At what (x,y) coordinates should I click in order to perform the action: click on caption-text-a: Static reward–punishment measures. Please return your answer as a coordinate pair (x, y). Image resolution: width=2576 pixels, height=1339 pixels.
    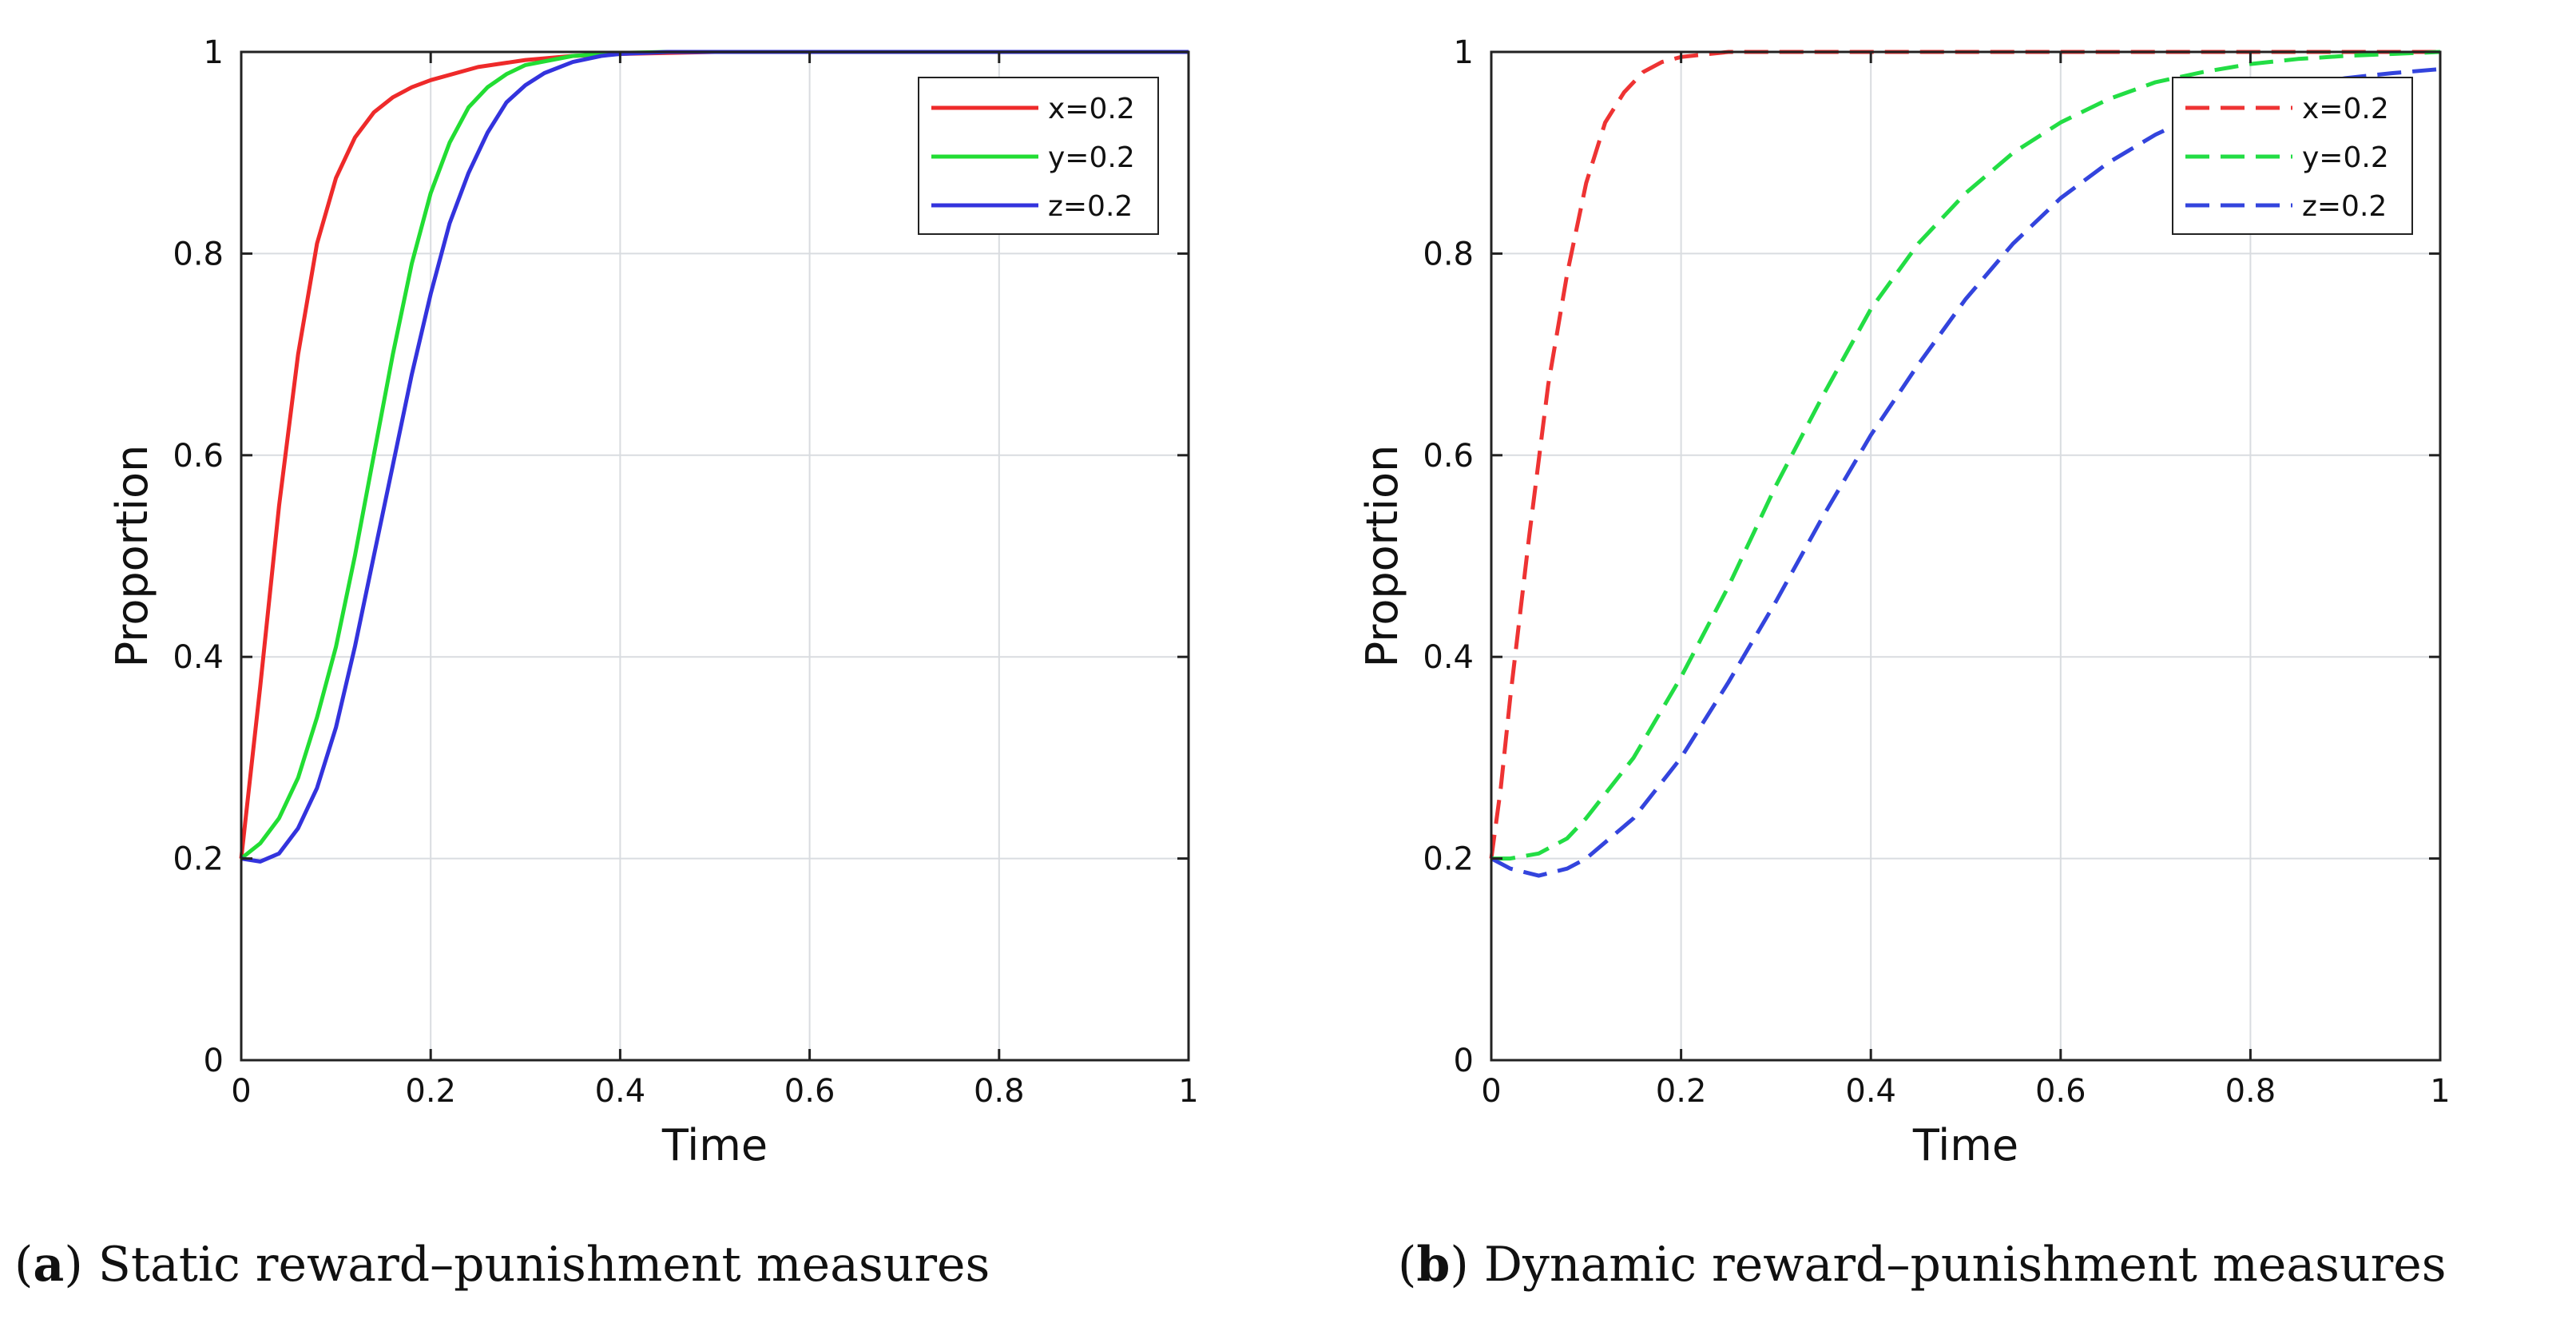
    Looking at the image, I should click on (543, 1265).